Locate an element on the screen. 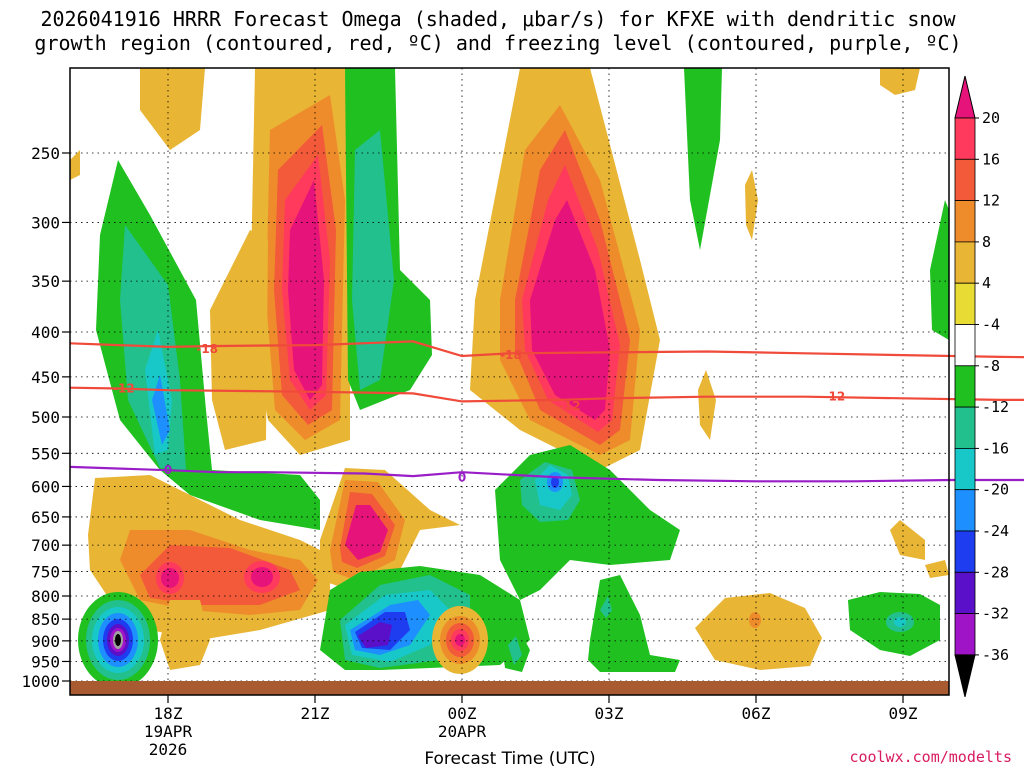 The width and height of the screenshot is (1024, 768). contour-label-5: 0 is located at coordinates (168, 470).